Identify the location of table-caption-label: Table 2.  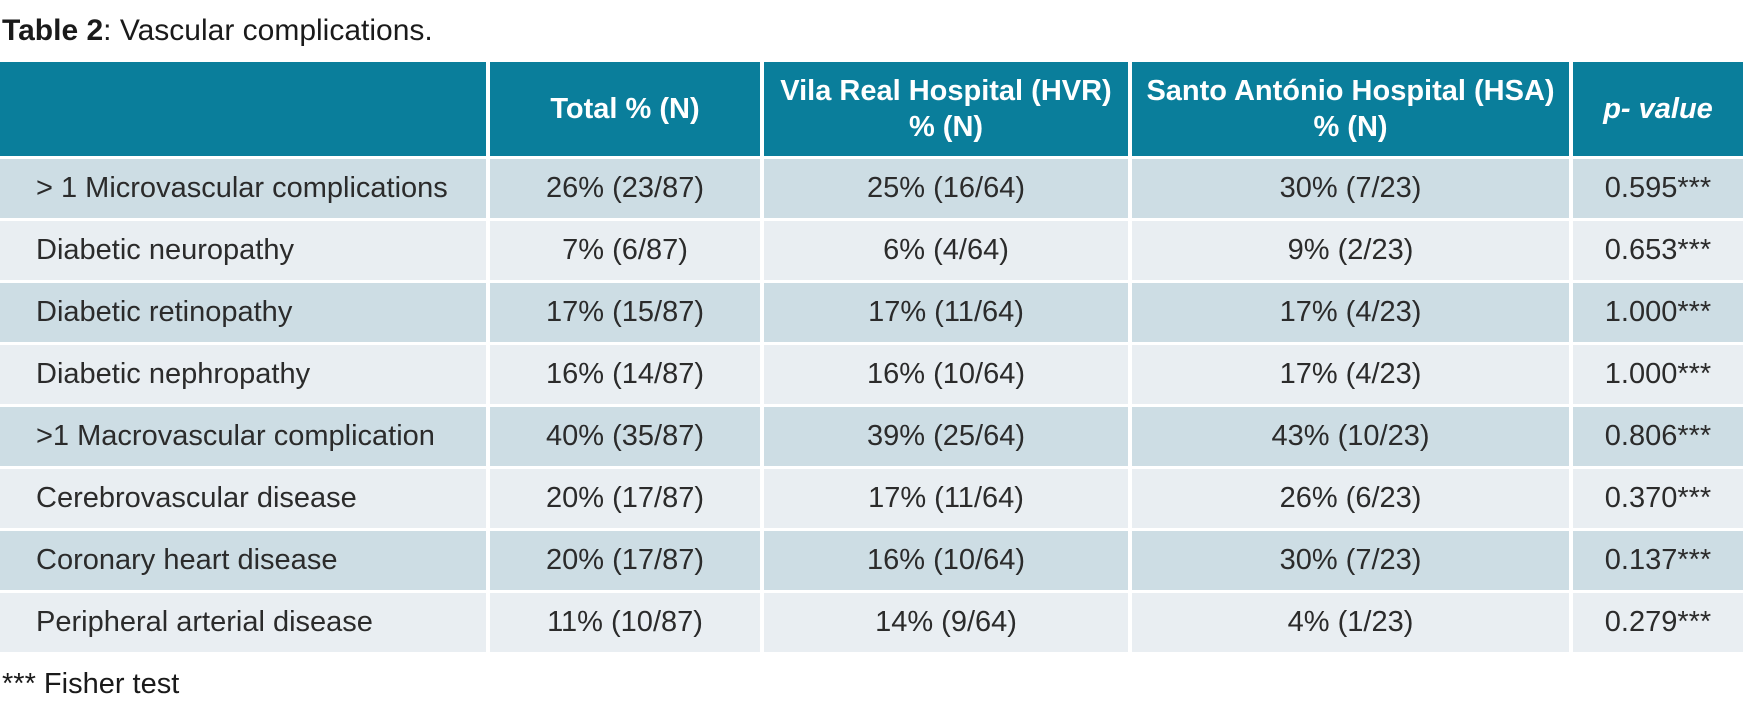
(53, 30).